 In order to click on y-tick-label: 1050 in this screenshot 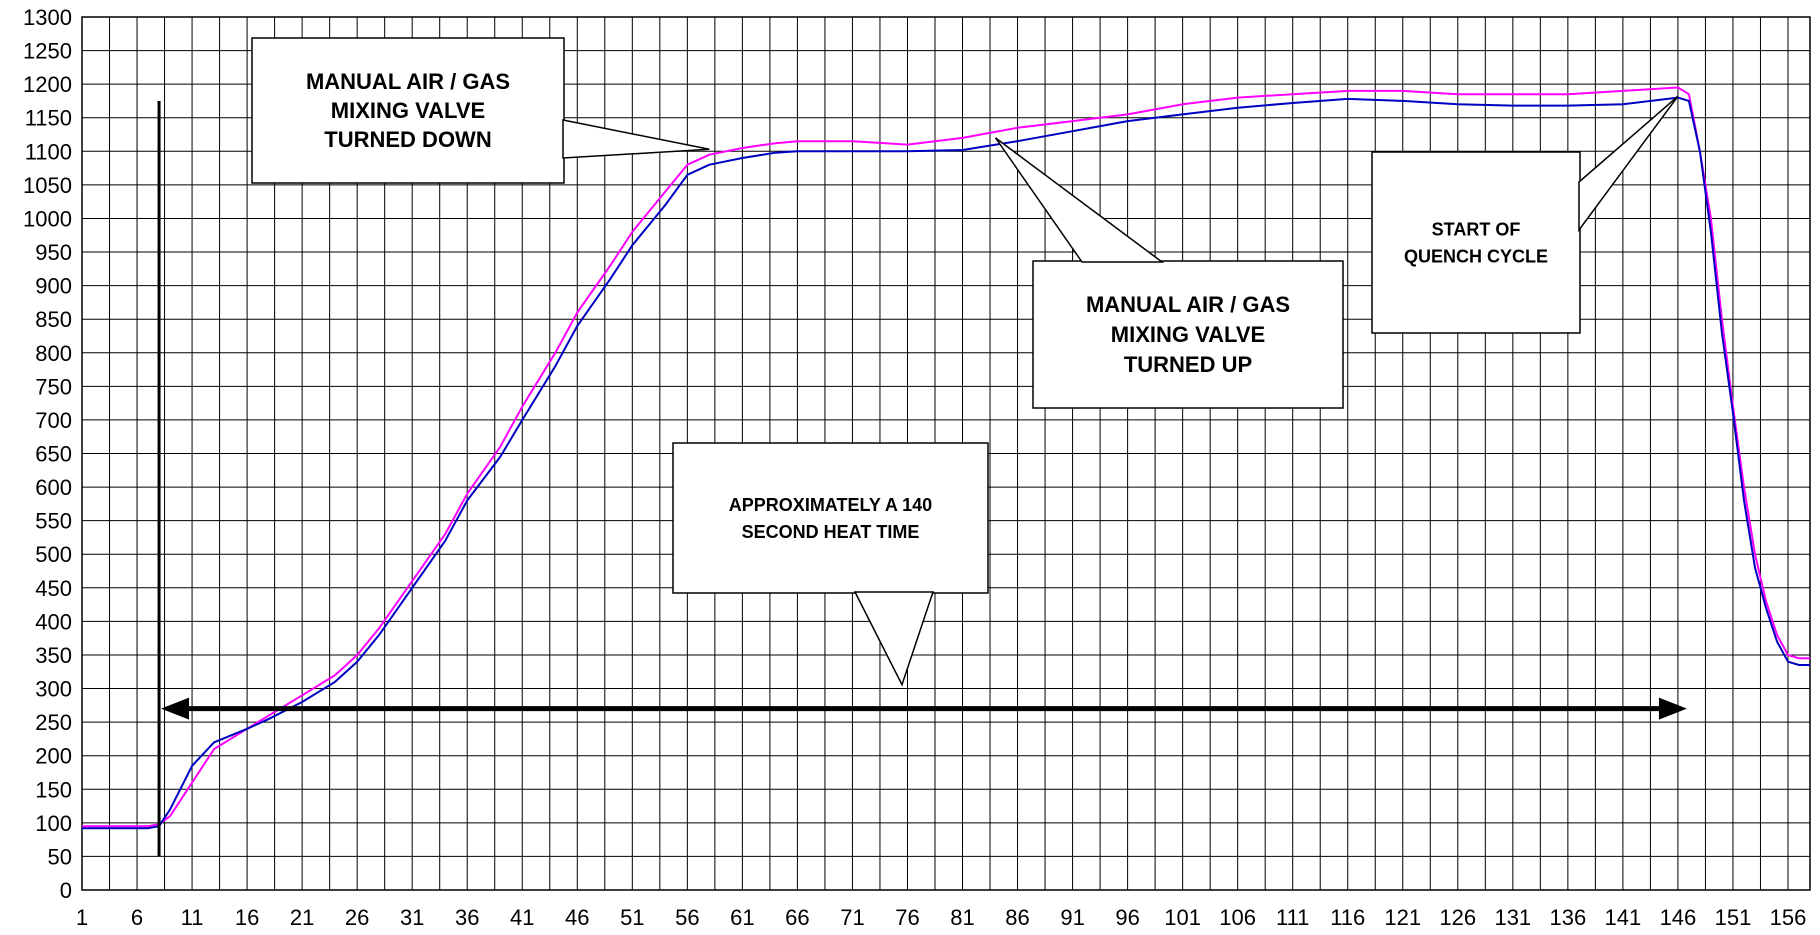, I will do `click(47, 185)`.